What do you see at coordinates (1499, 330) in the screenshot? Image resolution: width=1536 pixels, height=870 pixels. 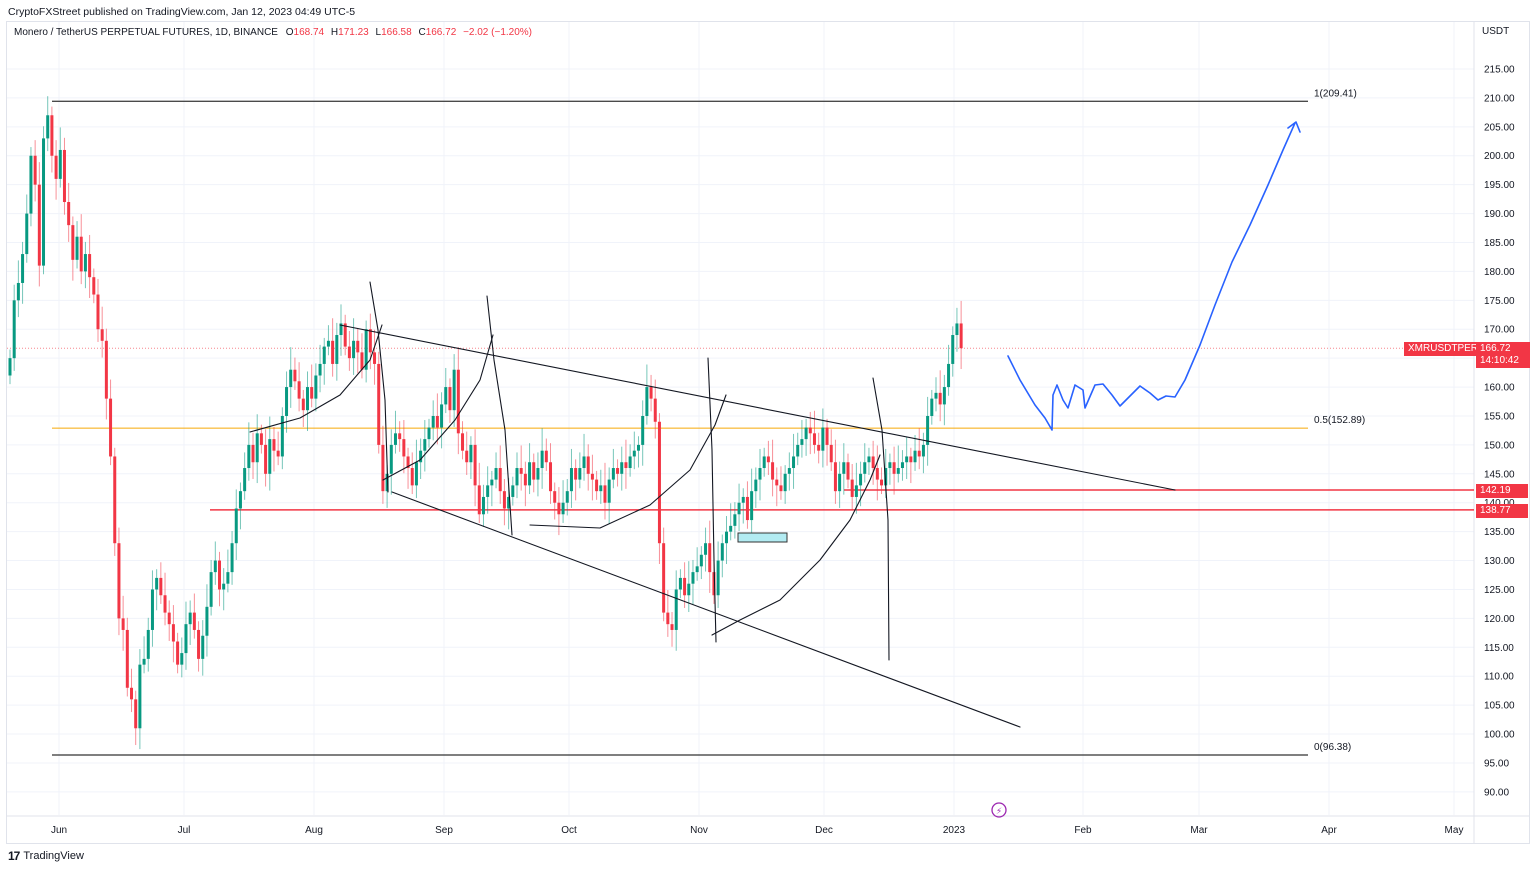 I see `y-axis-label: 170.00` at bounding box center [1499, 330].